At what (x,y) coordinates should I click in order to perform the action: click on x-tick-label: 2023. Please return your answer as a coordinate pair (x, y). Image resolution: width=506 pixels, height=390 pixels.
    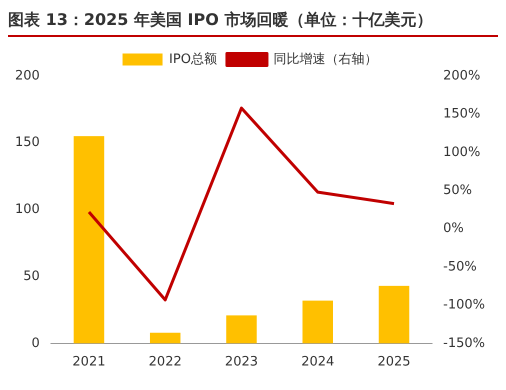
    Looking at the image, I should click on (241, 362).